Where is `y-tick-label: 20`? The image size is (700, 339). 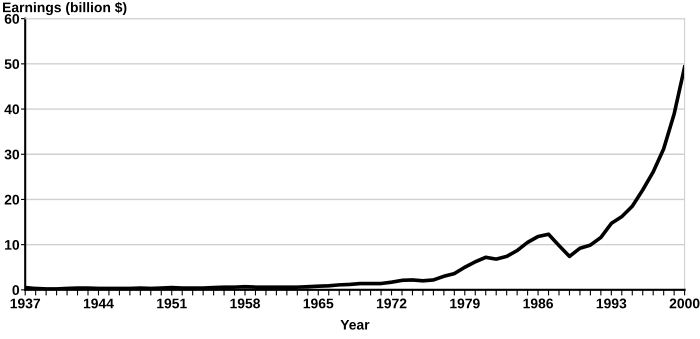
y-tick-label: 20 is located at coordinates (12, 199).